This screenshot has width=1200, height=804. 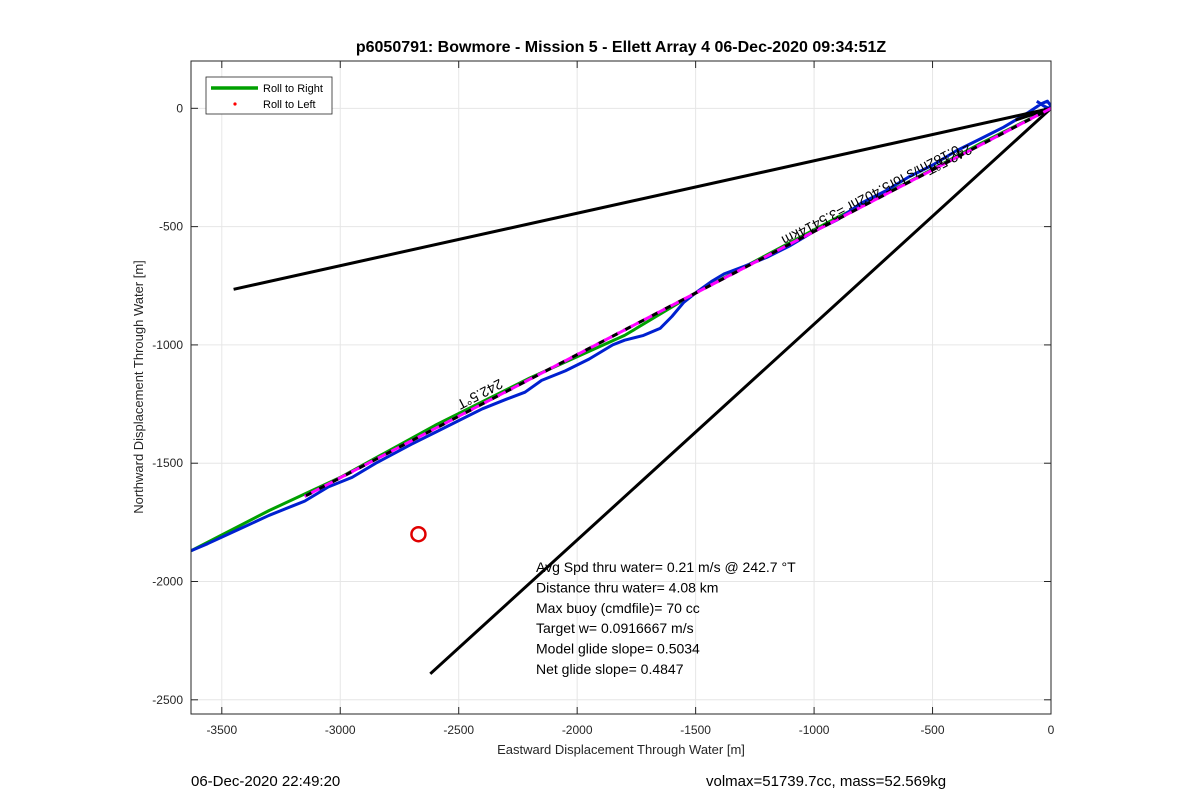 I want to click on x-tick-label: -1000, so click(x=814, y=730).